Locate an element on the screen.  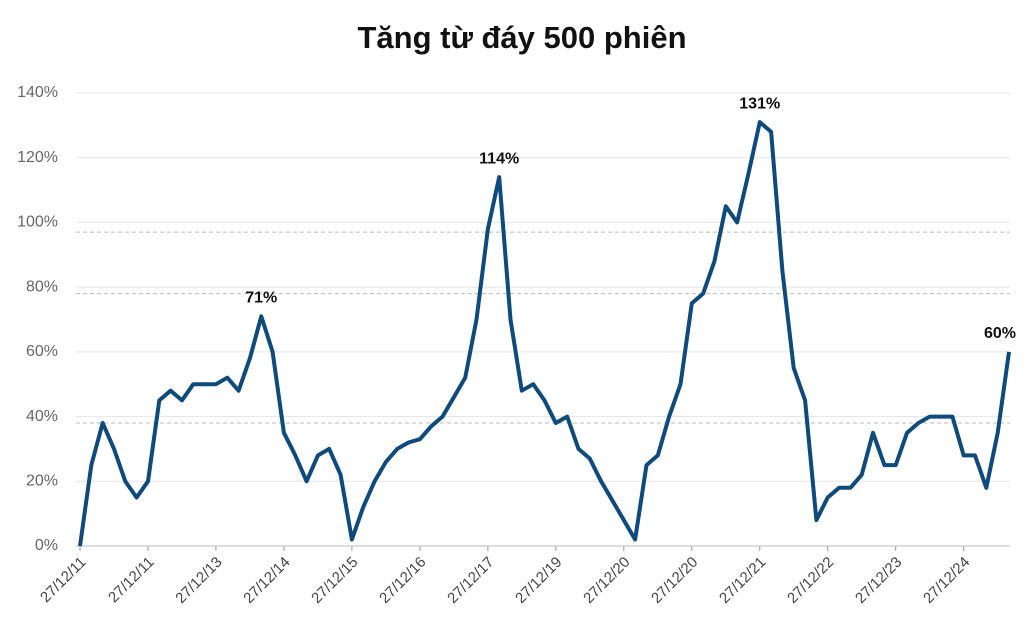
y-tick-label: 60% is located at coordinates (42, 351).